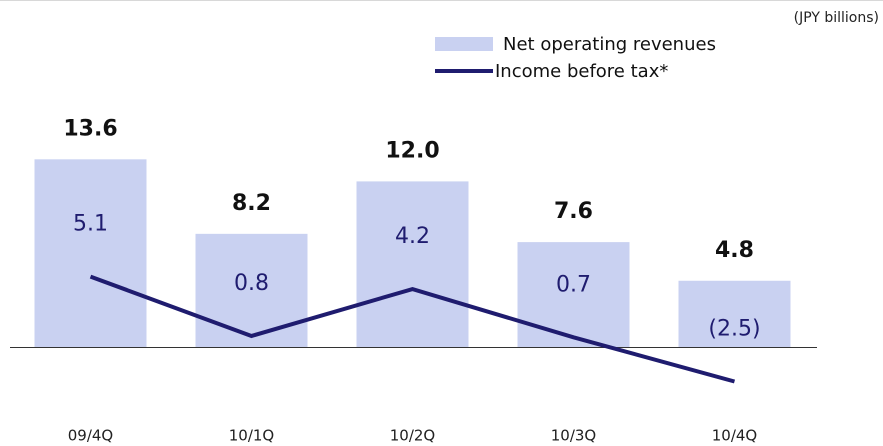 The image size is (883, 446). Describe the element at coordinates (90, 128) in the screenshot. I see `bar-value-label: 13.6` at that location.